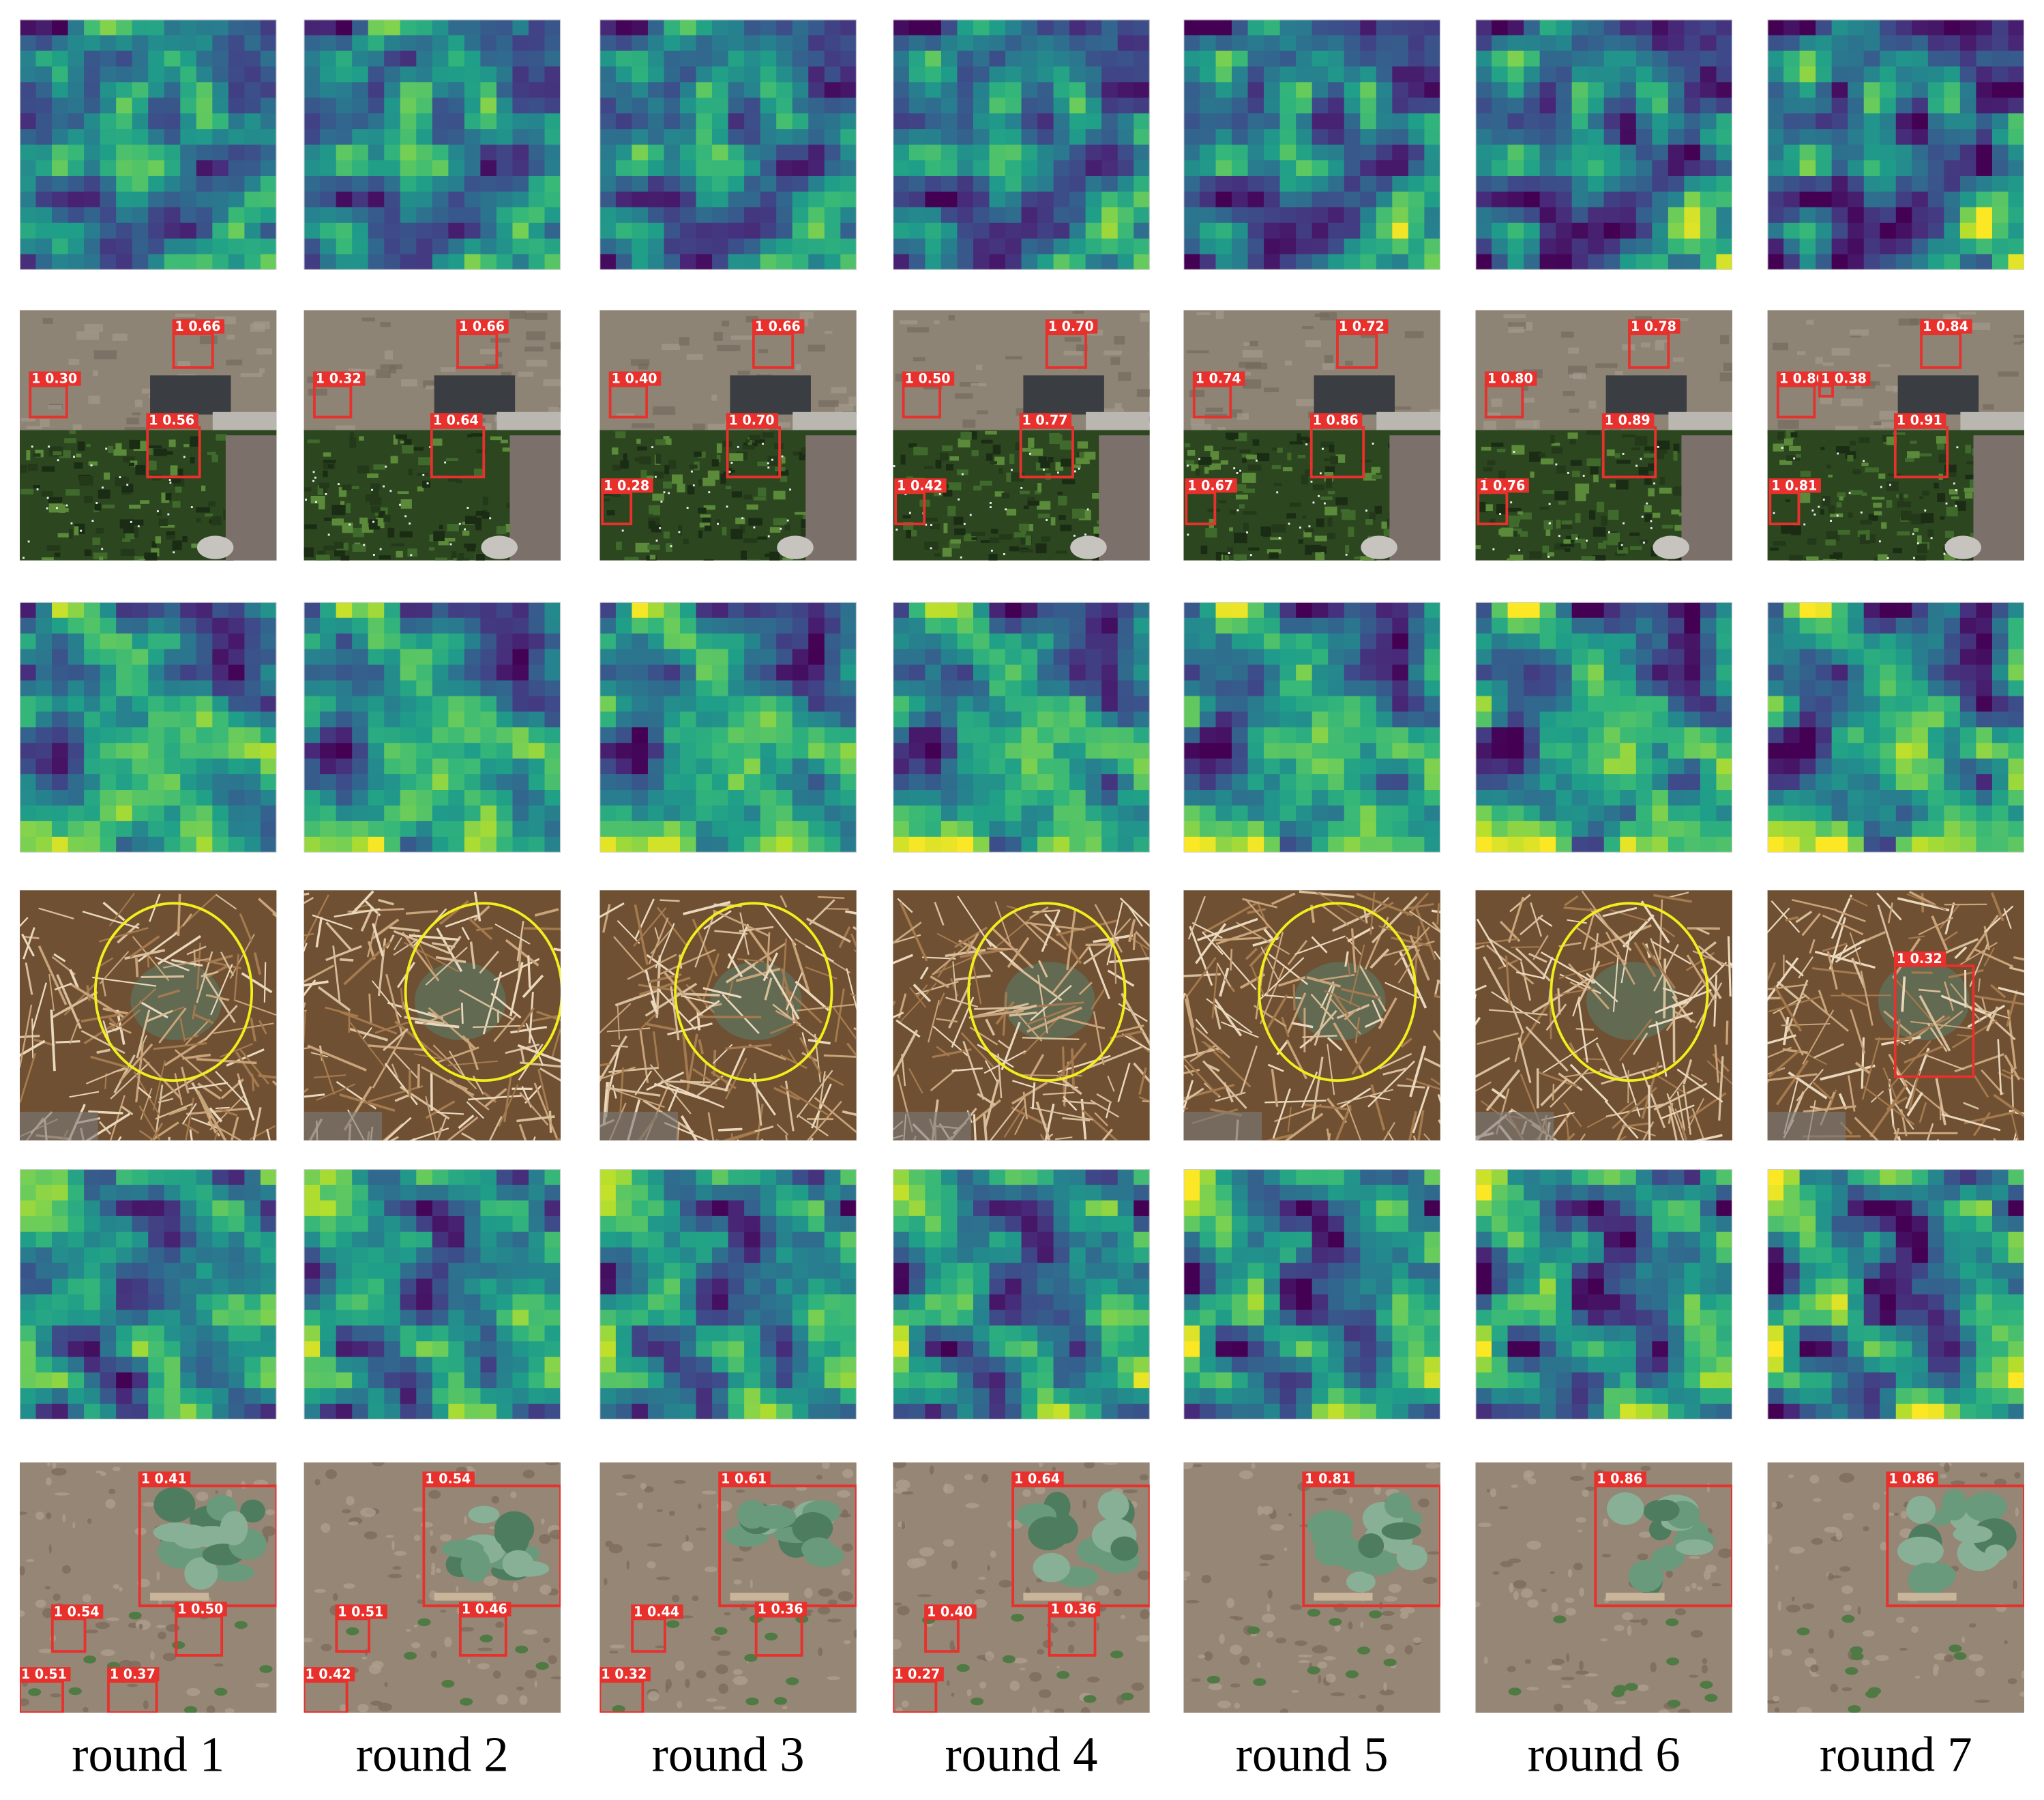 This screenshot has width=2044, height=1800. Describe the element at coordinates (752, 420) in the screenshot. I see `detection-label-bg` at that location.